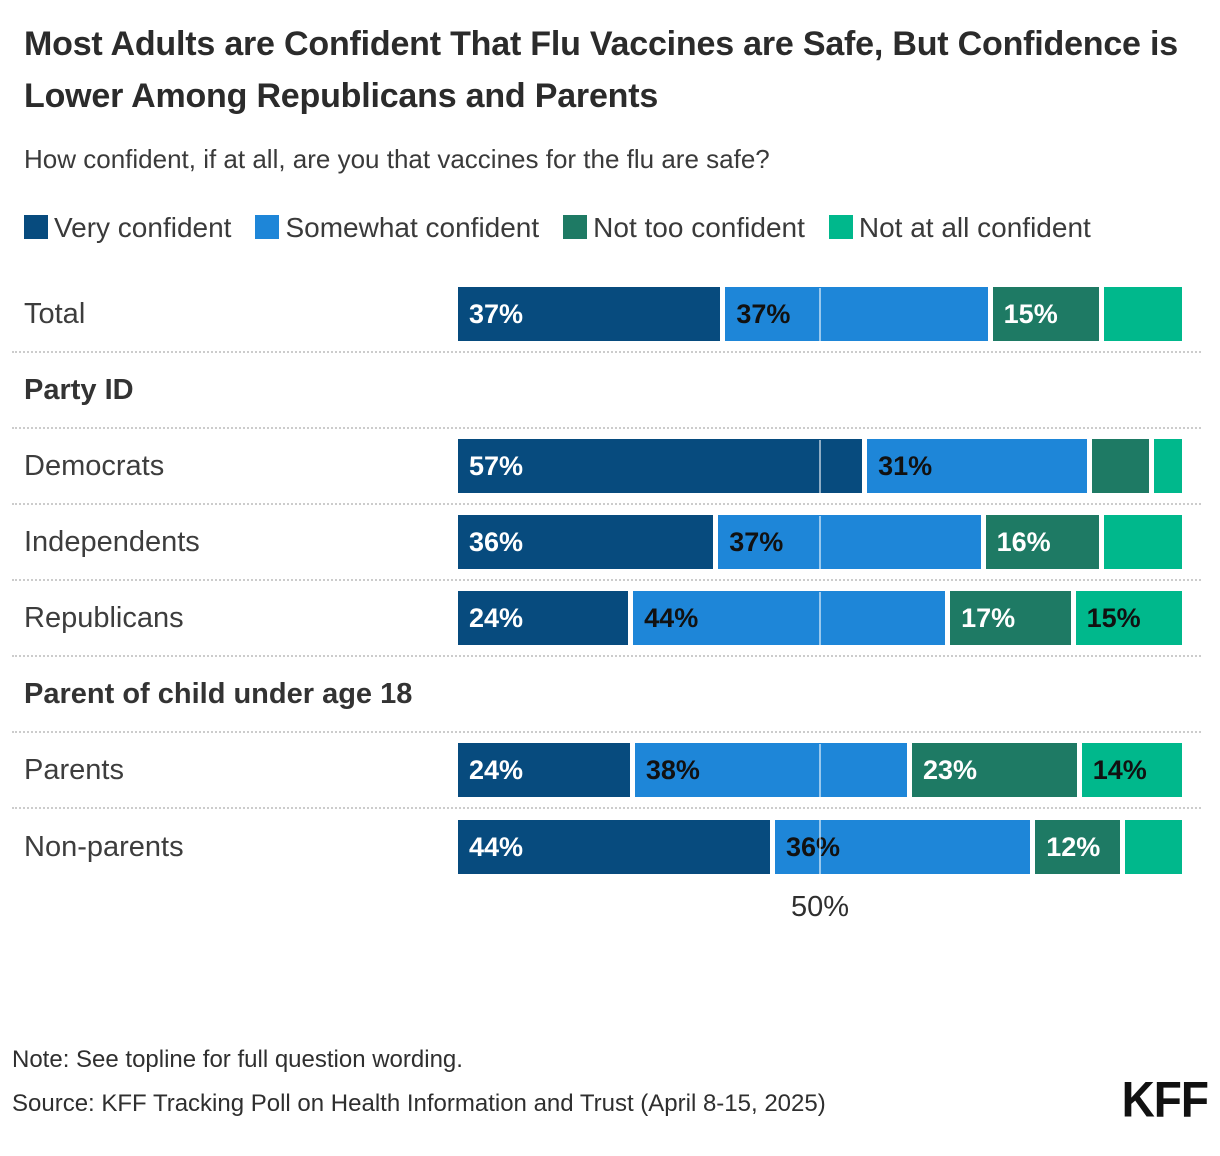  I want to click on bar-segment-not-too-confident: 16%, so click(1042, 542).